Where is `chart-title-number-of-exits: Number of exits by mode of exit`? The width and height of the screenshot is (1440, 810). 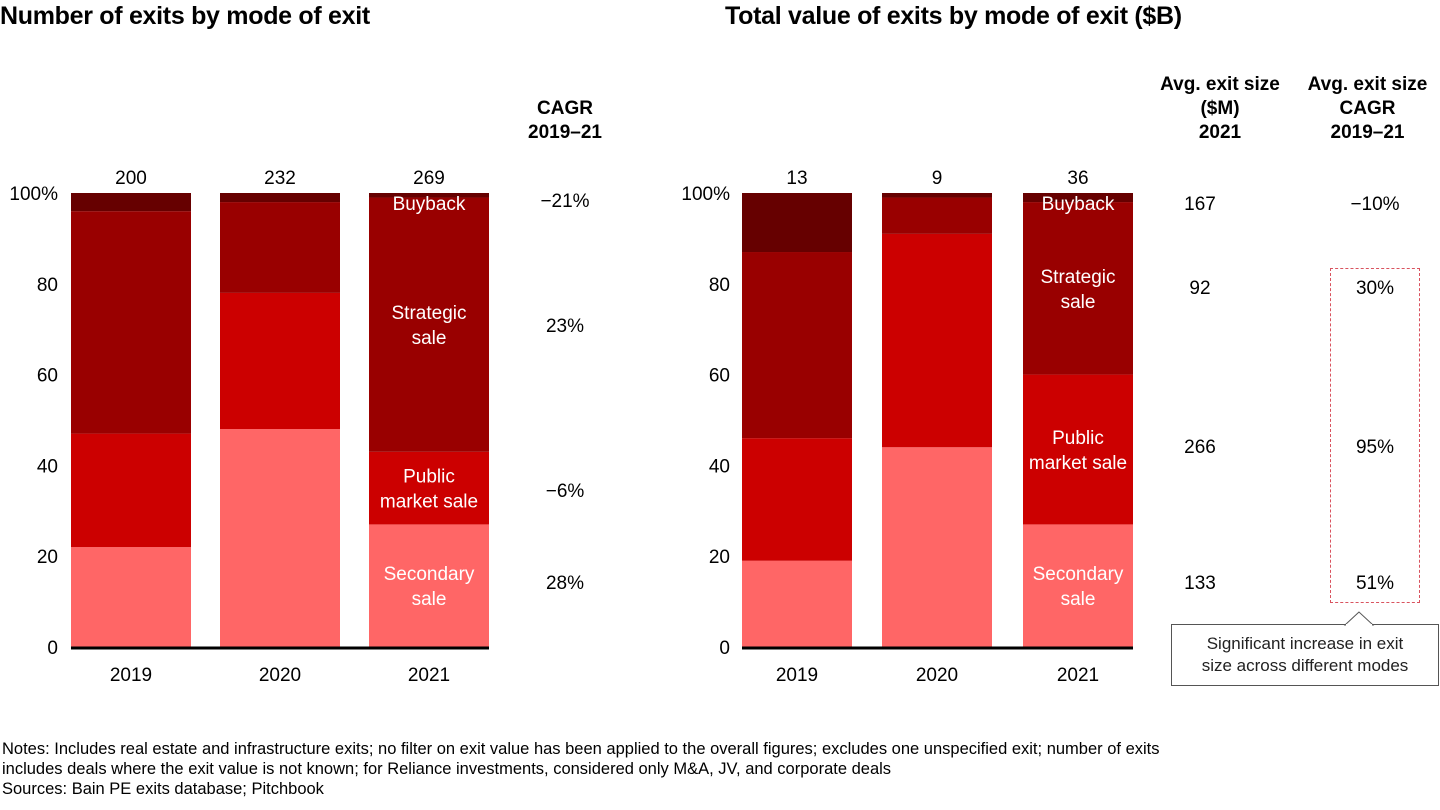 chart-title-number-of-exits: Number of exits by mode of exit is located at coordinates (185, 16).